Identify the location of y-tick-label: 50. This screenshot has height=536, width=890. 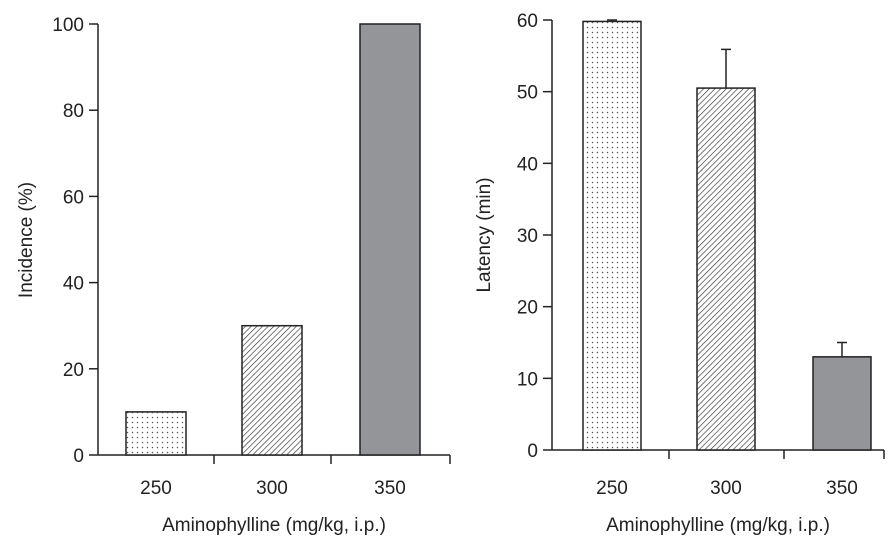
(527, 93).